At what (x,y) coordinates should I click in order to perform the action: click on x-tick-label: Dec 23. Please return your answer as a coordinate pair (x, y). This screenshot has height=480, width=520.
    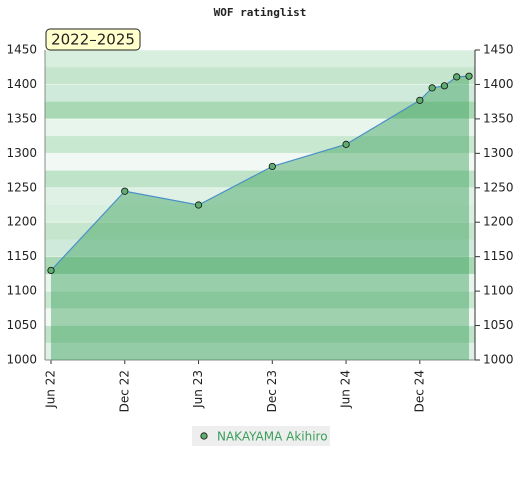
    Looking at the image, I should click on (272, 391).